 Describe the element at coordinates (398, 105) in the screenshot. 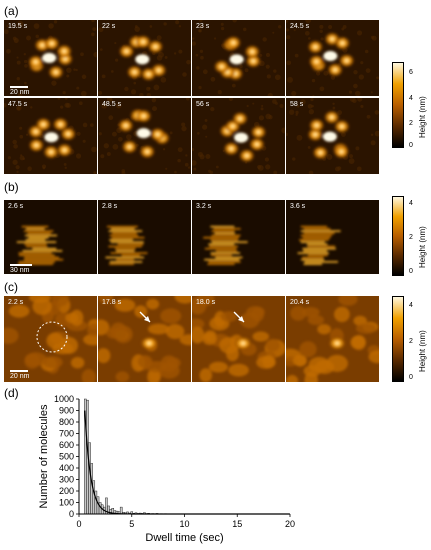

I see `colorbar-a` at that location.